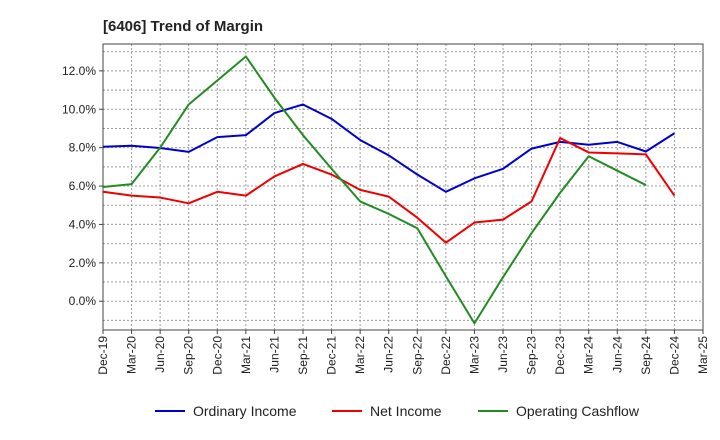  What do you see at coordinates (274, 354) in the screenshot?
I see `x-tick-label: Jun-21` at bounding box center [274, 354].